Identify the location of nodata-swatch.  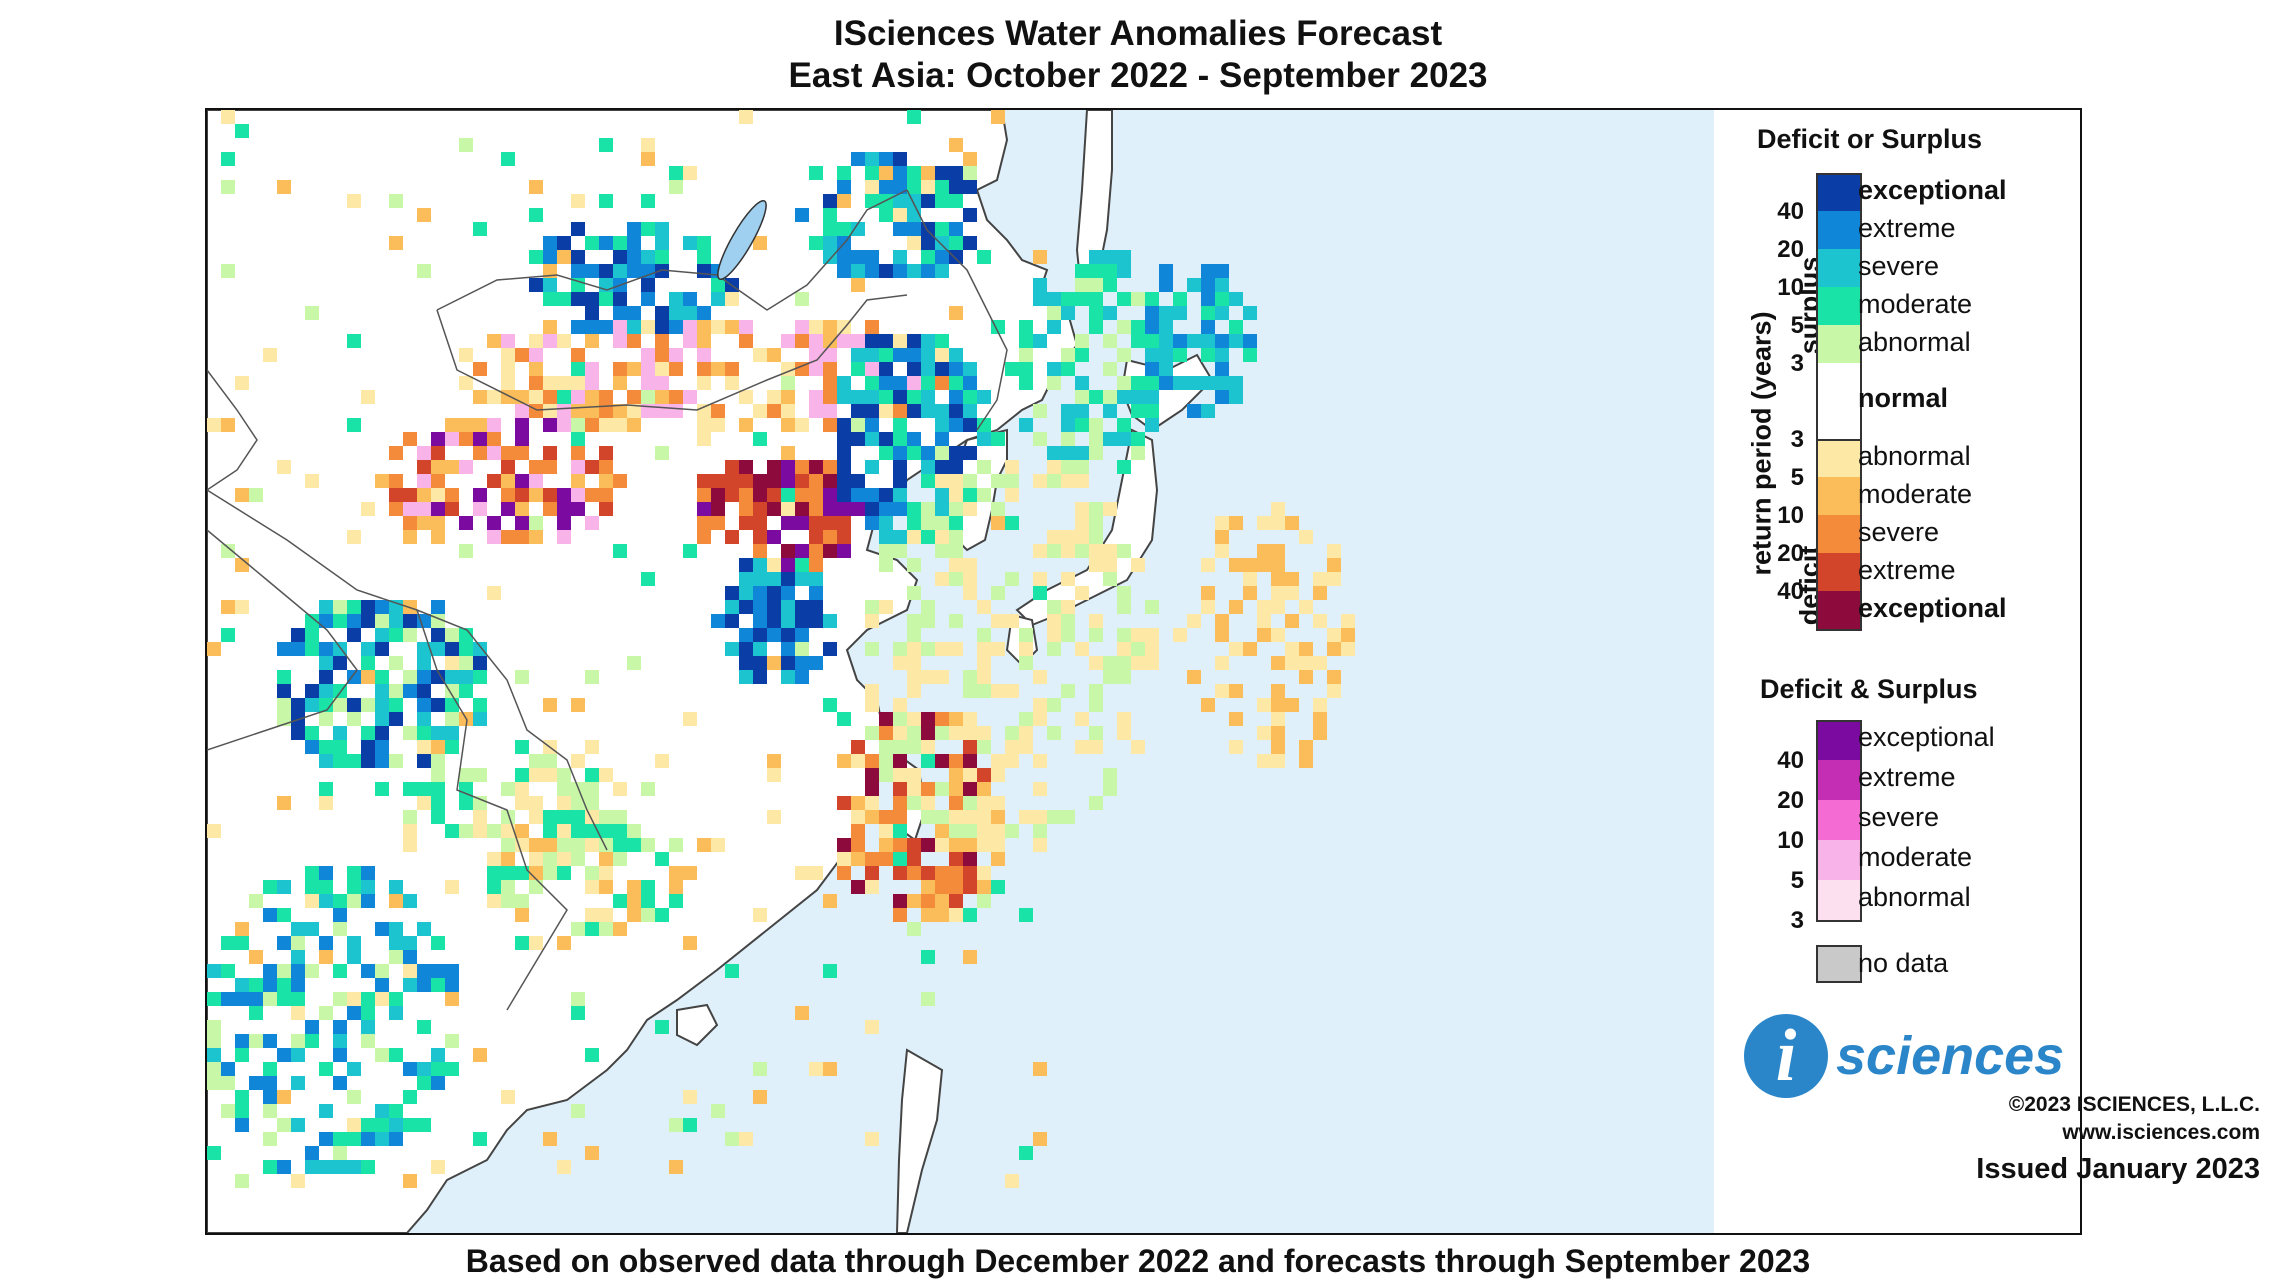
(1839, 964).